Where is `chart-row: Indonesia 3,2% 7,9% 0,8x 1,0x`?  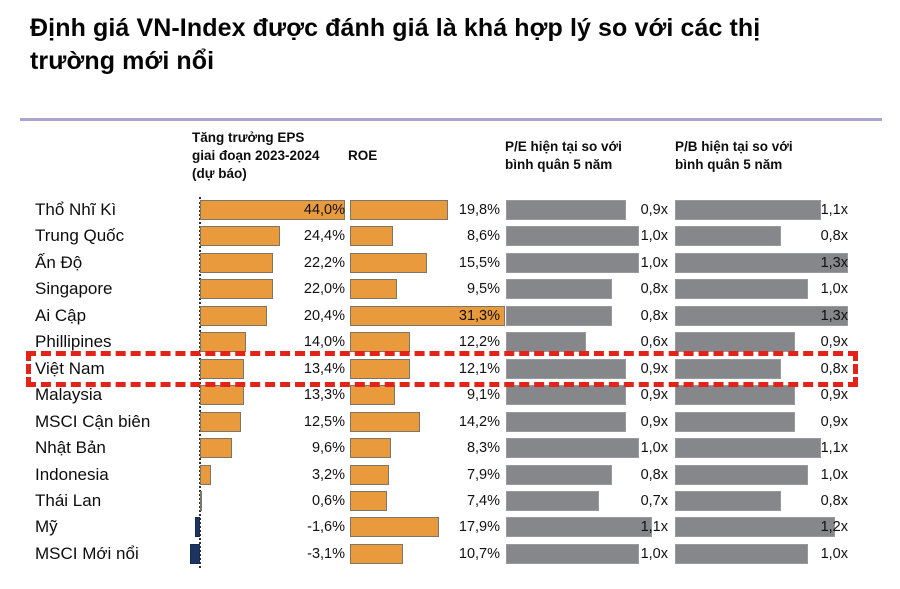
chart-row: Indonesia 3,2% 7,9% 0,8x 1,0x is located at coordinates (450, 475).